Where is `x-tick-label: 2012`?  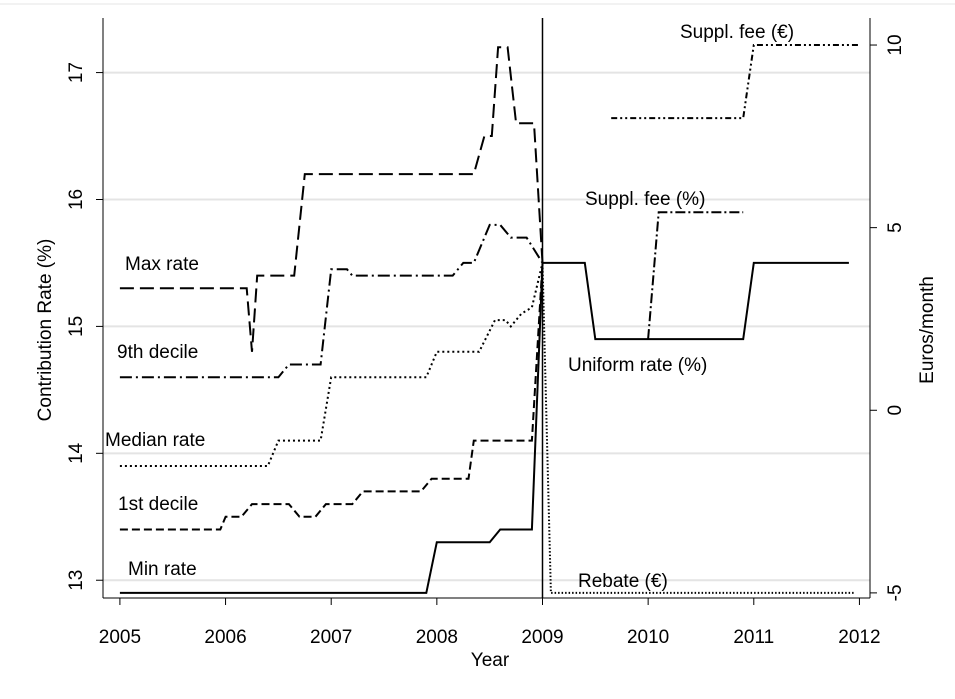 x-tick-label: 2012 is located at coordinates (859, 637).